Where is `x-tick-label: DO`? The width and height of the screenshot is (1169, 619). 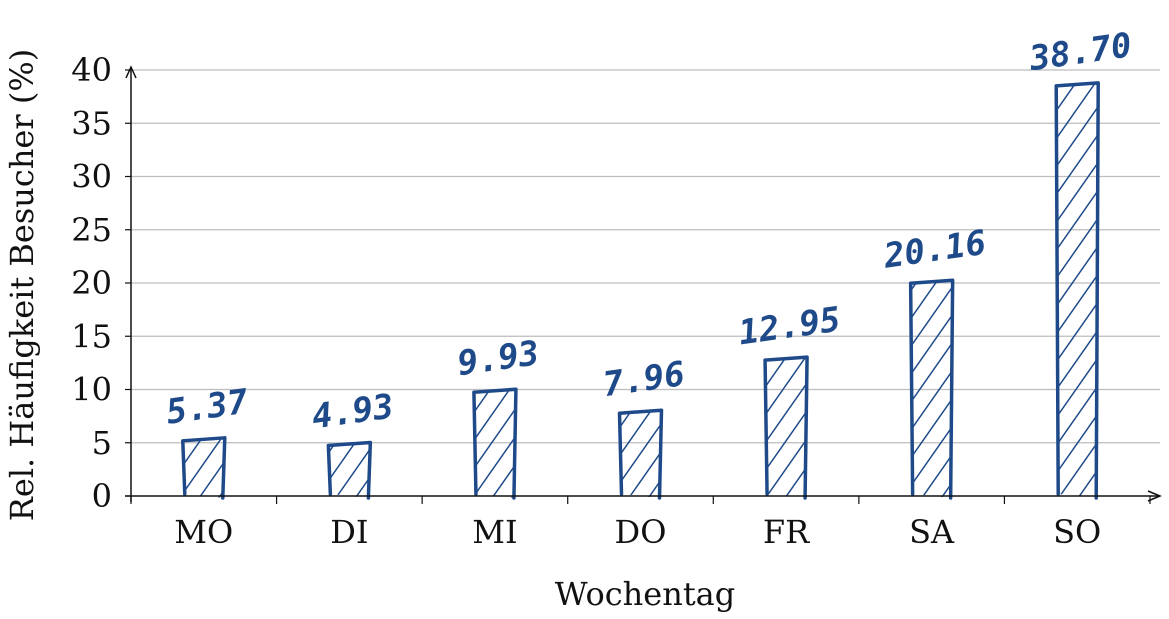
x-tick-label: DO is located at coordinates (641, 532).